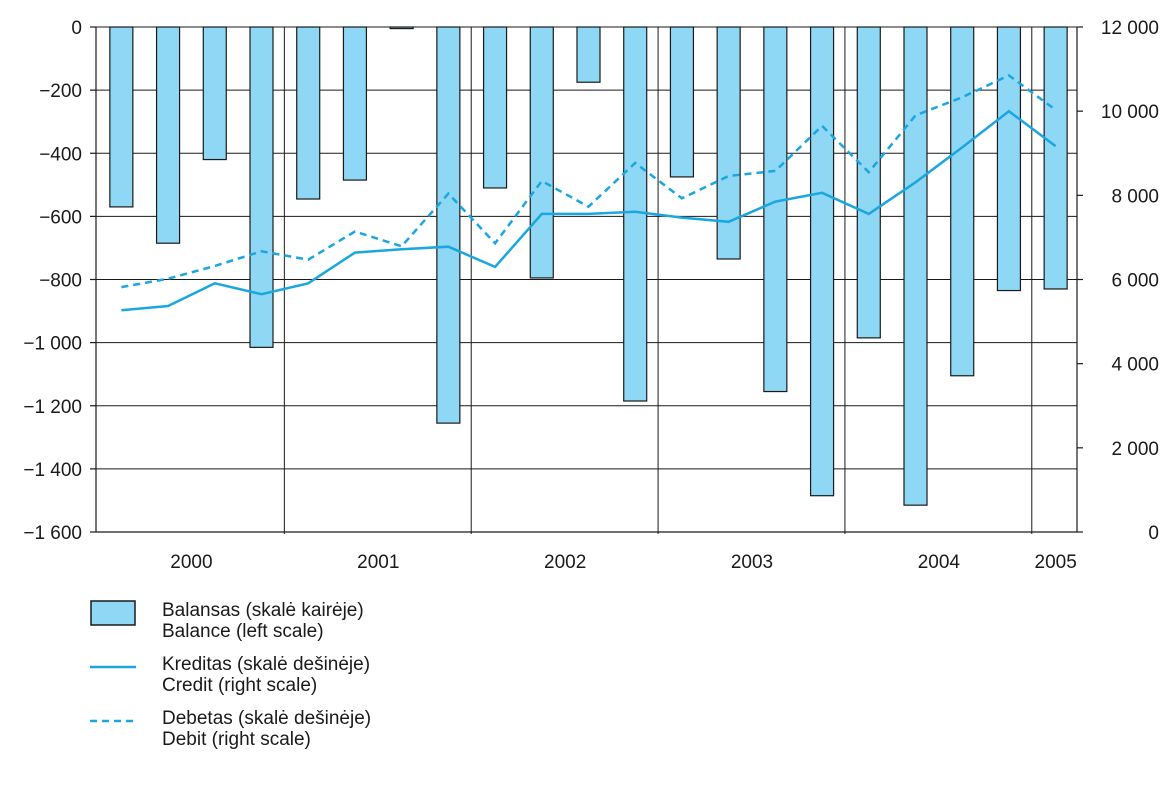  What do you see at coordinates (752, 562) in the screenshot?
I see `x-tick-label: 2003` at bounding box center [752, 562].